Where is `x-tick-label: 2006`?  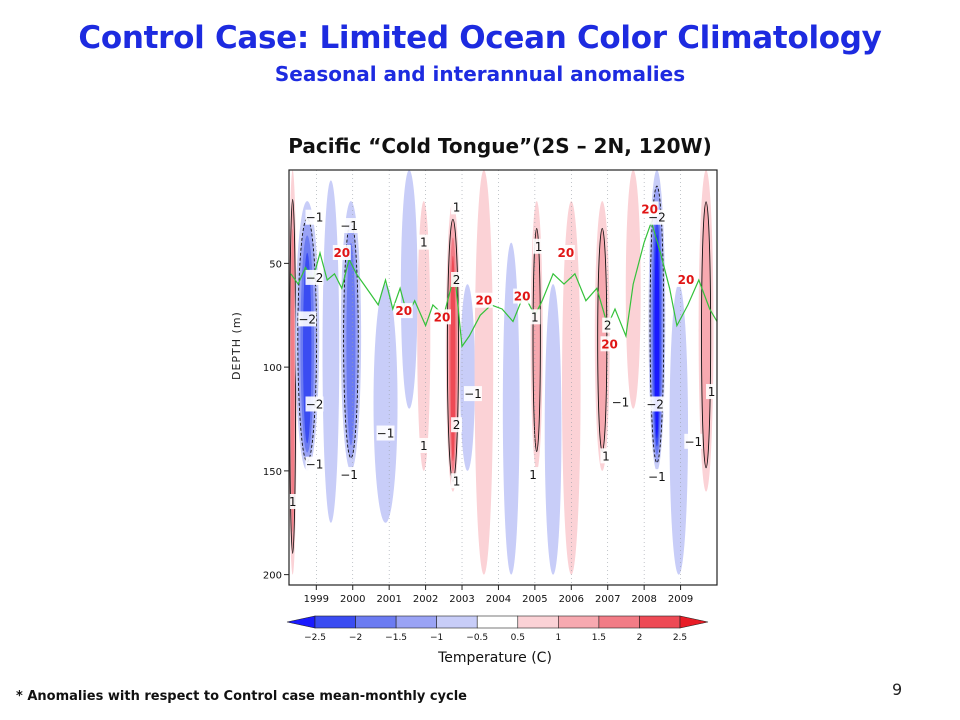
x-tick-label: 2006 is located at coordinates (571, 599).